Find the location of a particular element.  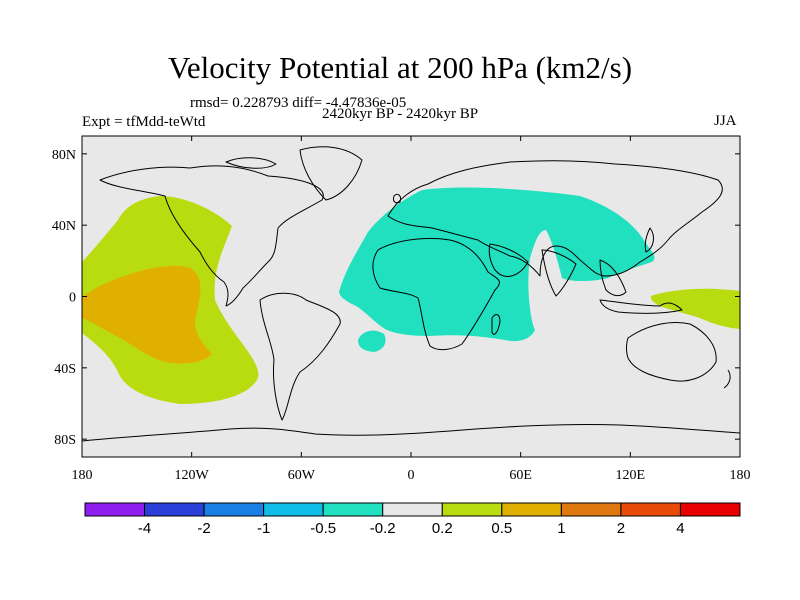

x-tick-label: 0 is located at coordinates (411, 475).